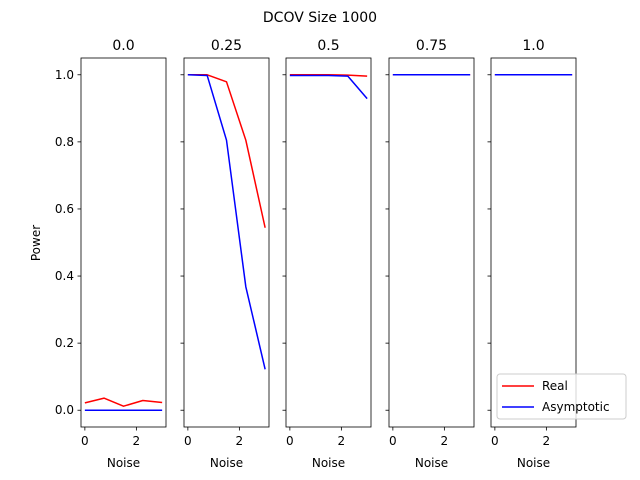 Image resolution: width=640 pixels, height=480 pixels. What do you see at coordinates (561, 396) in the screenshot?
I see `legend: Real Asymptotic` at bounding box center [561, 396].